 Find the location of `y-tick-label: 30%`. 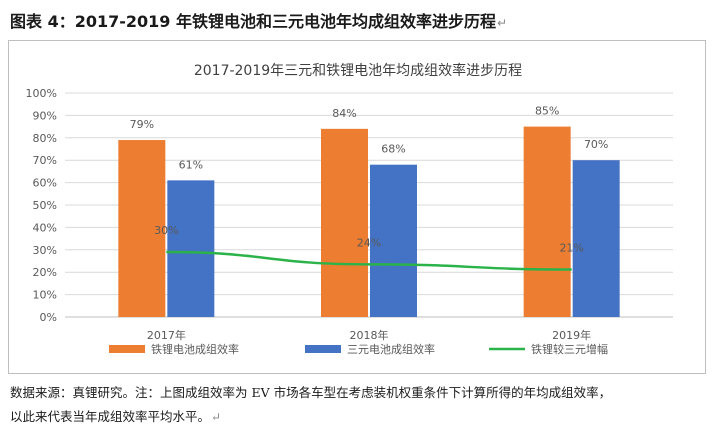

y-tick-label: 30% is located at coordinates (45, 250).